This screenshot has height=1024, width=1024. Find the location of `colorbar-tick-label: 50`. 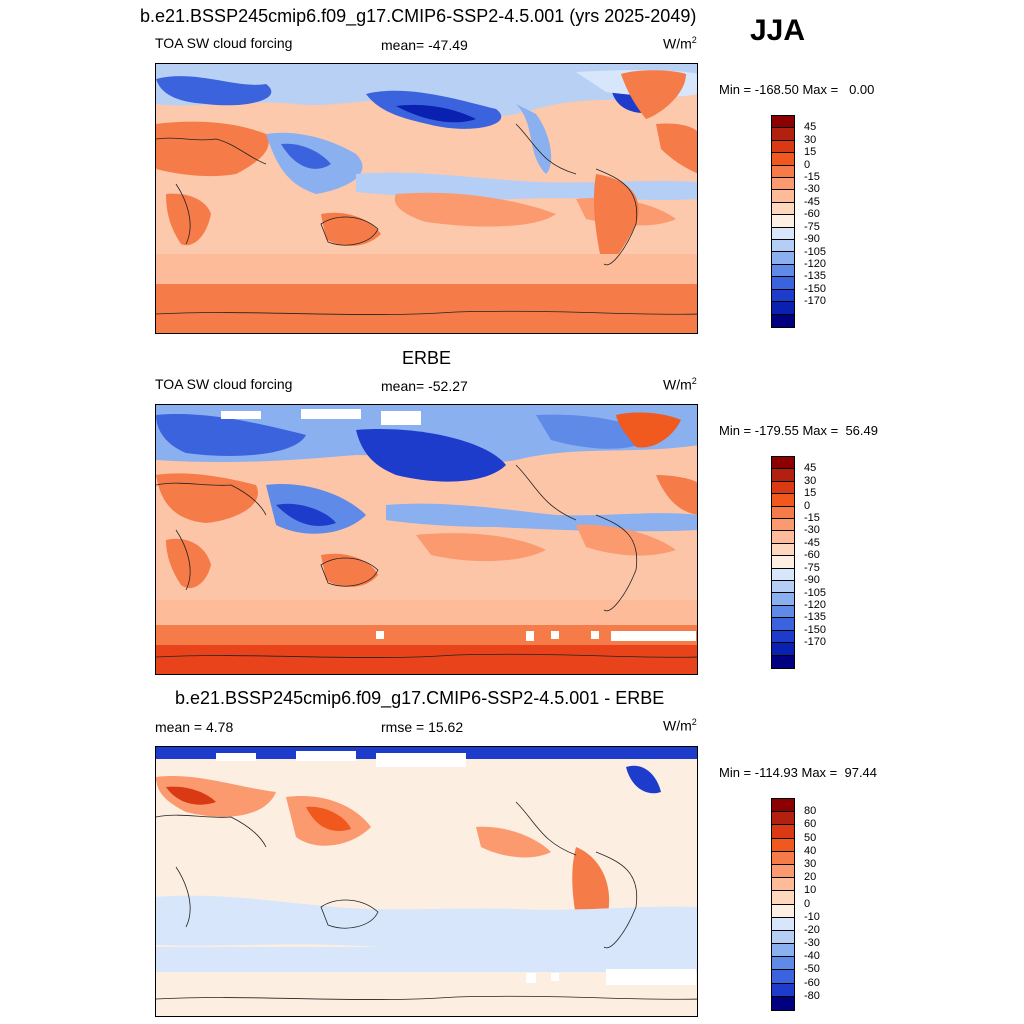

colorbar-tick-label: 50 is located at coordinates (810, 837).